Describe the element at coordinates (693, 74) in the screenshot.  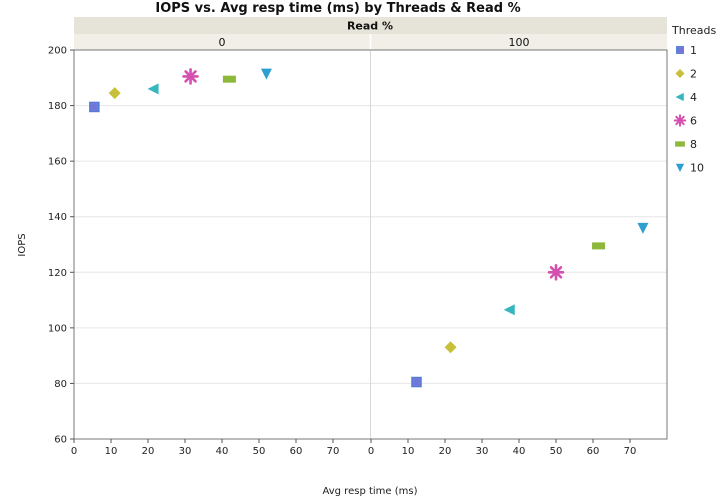
I see `legend-label-2: 2` at that location.